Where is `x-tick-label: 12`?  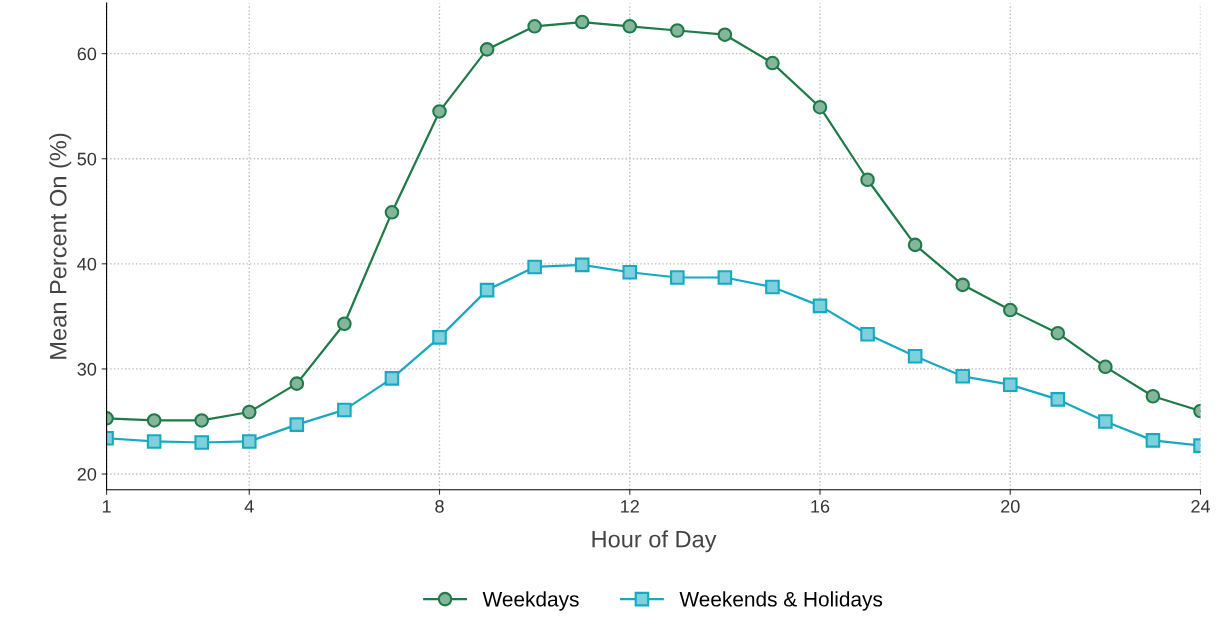
x-tick-label: 12 is located at coordinates (630, 506).